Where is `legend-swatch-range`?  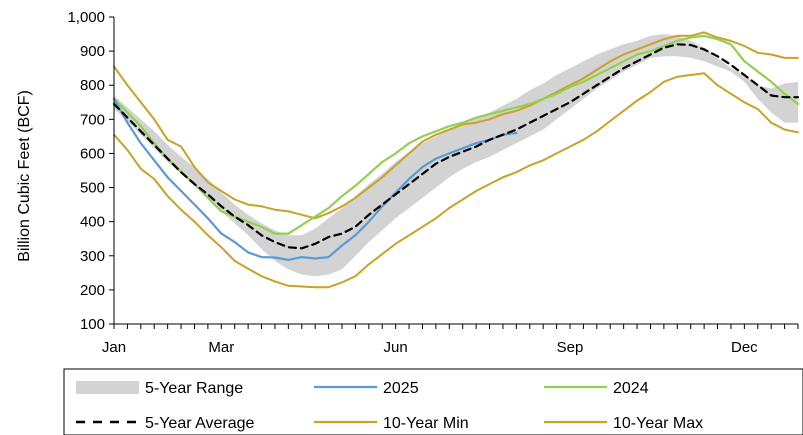
legend-swatch-range is located at coordinates (107, 387).